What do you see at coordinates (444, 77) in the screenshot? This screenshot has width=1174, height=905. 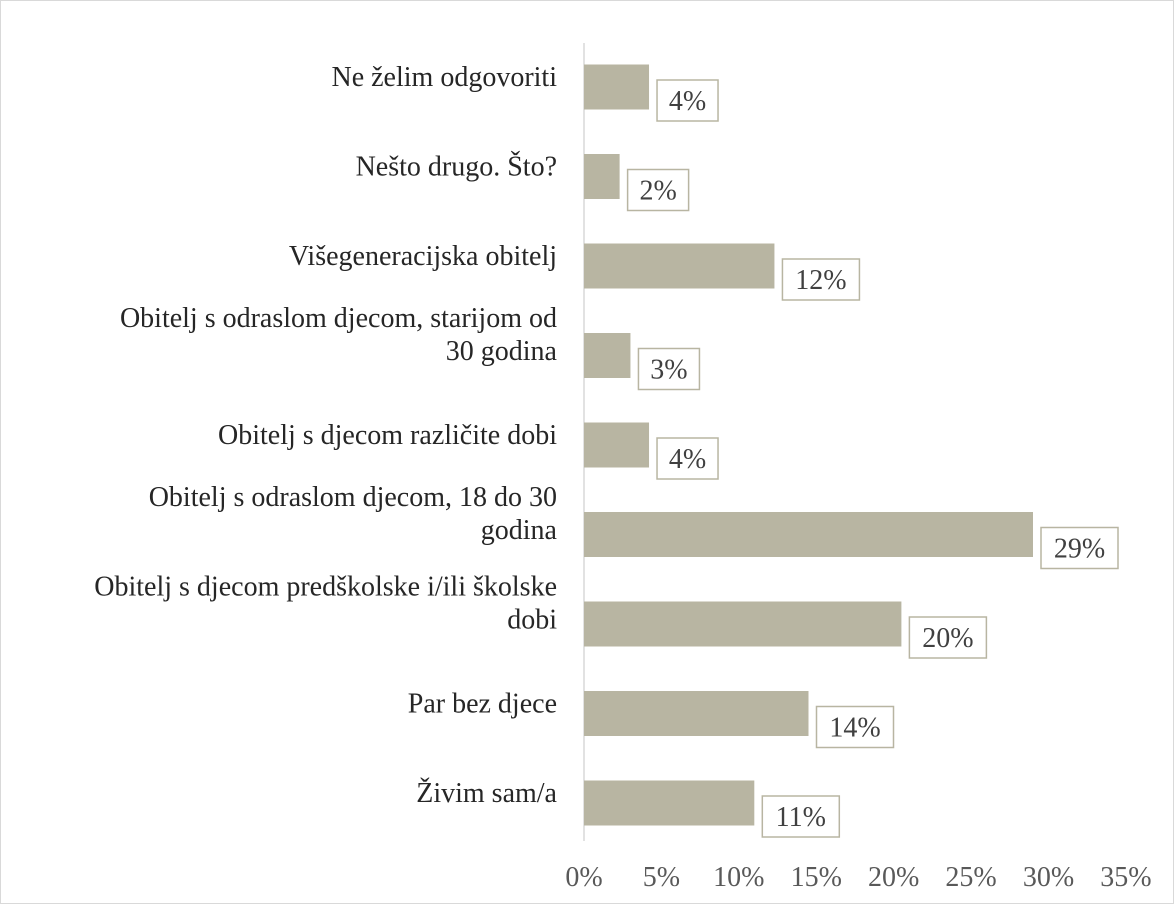 I see `category-label-1: Ne želim odgovoriti` at bounding box center [444, 77].